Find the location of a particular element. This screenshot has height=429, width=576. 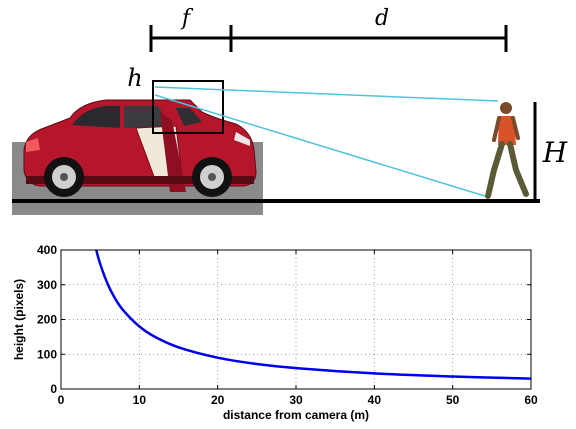

dimension-bars is located at coordinates (328, 38).